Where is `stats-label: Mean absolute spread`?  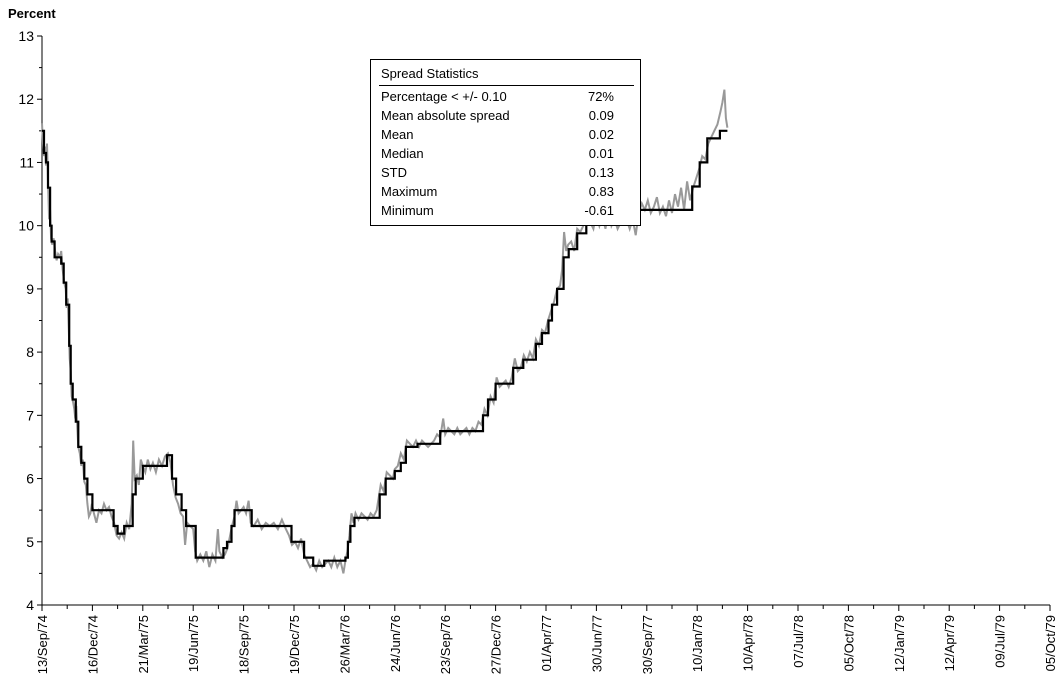 stats-label: Mean absolute spread is located at coordinates (445, 115).